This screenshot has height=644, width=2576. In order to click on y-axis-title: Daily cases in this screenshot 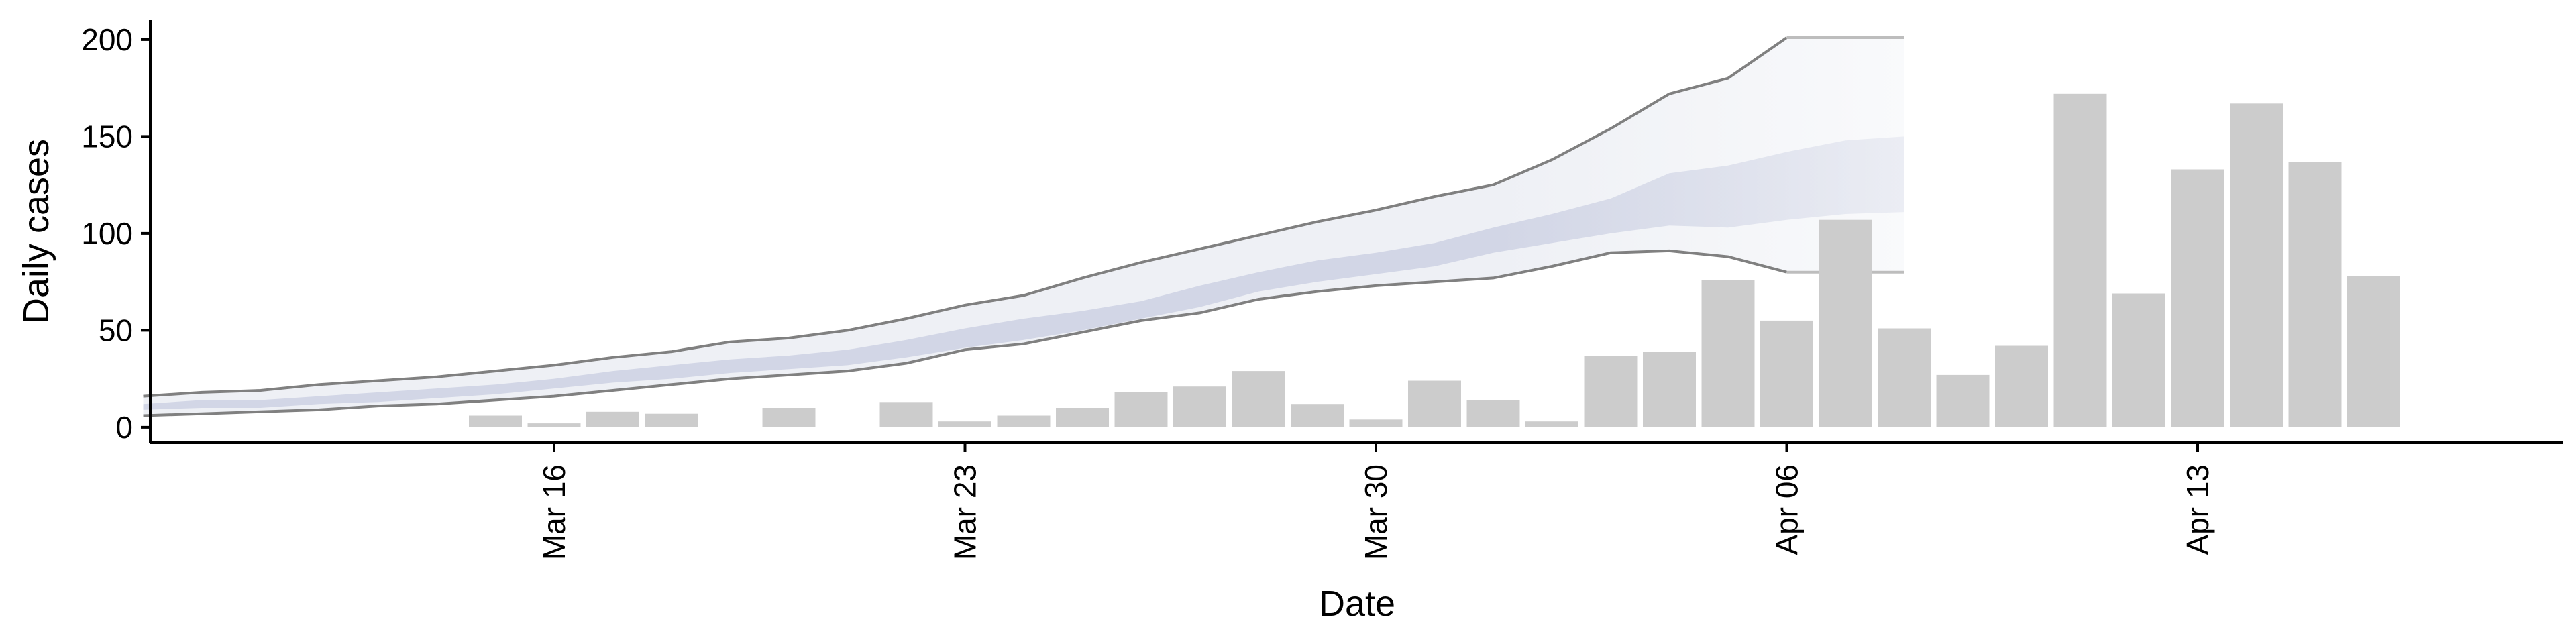, I will do `click(36, 231)`.